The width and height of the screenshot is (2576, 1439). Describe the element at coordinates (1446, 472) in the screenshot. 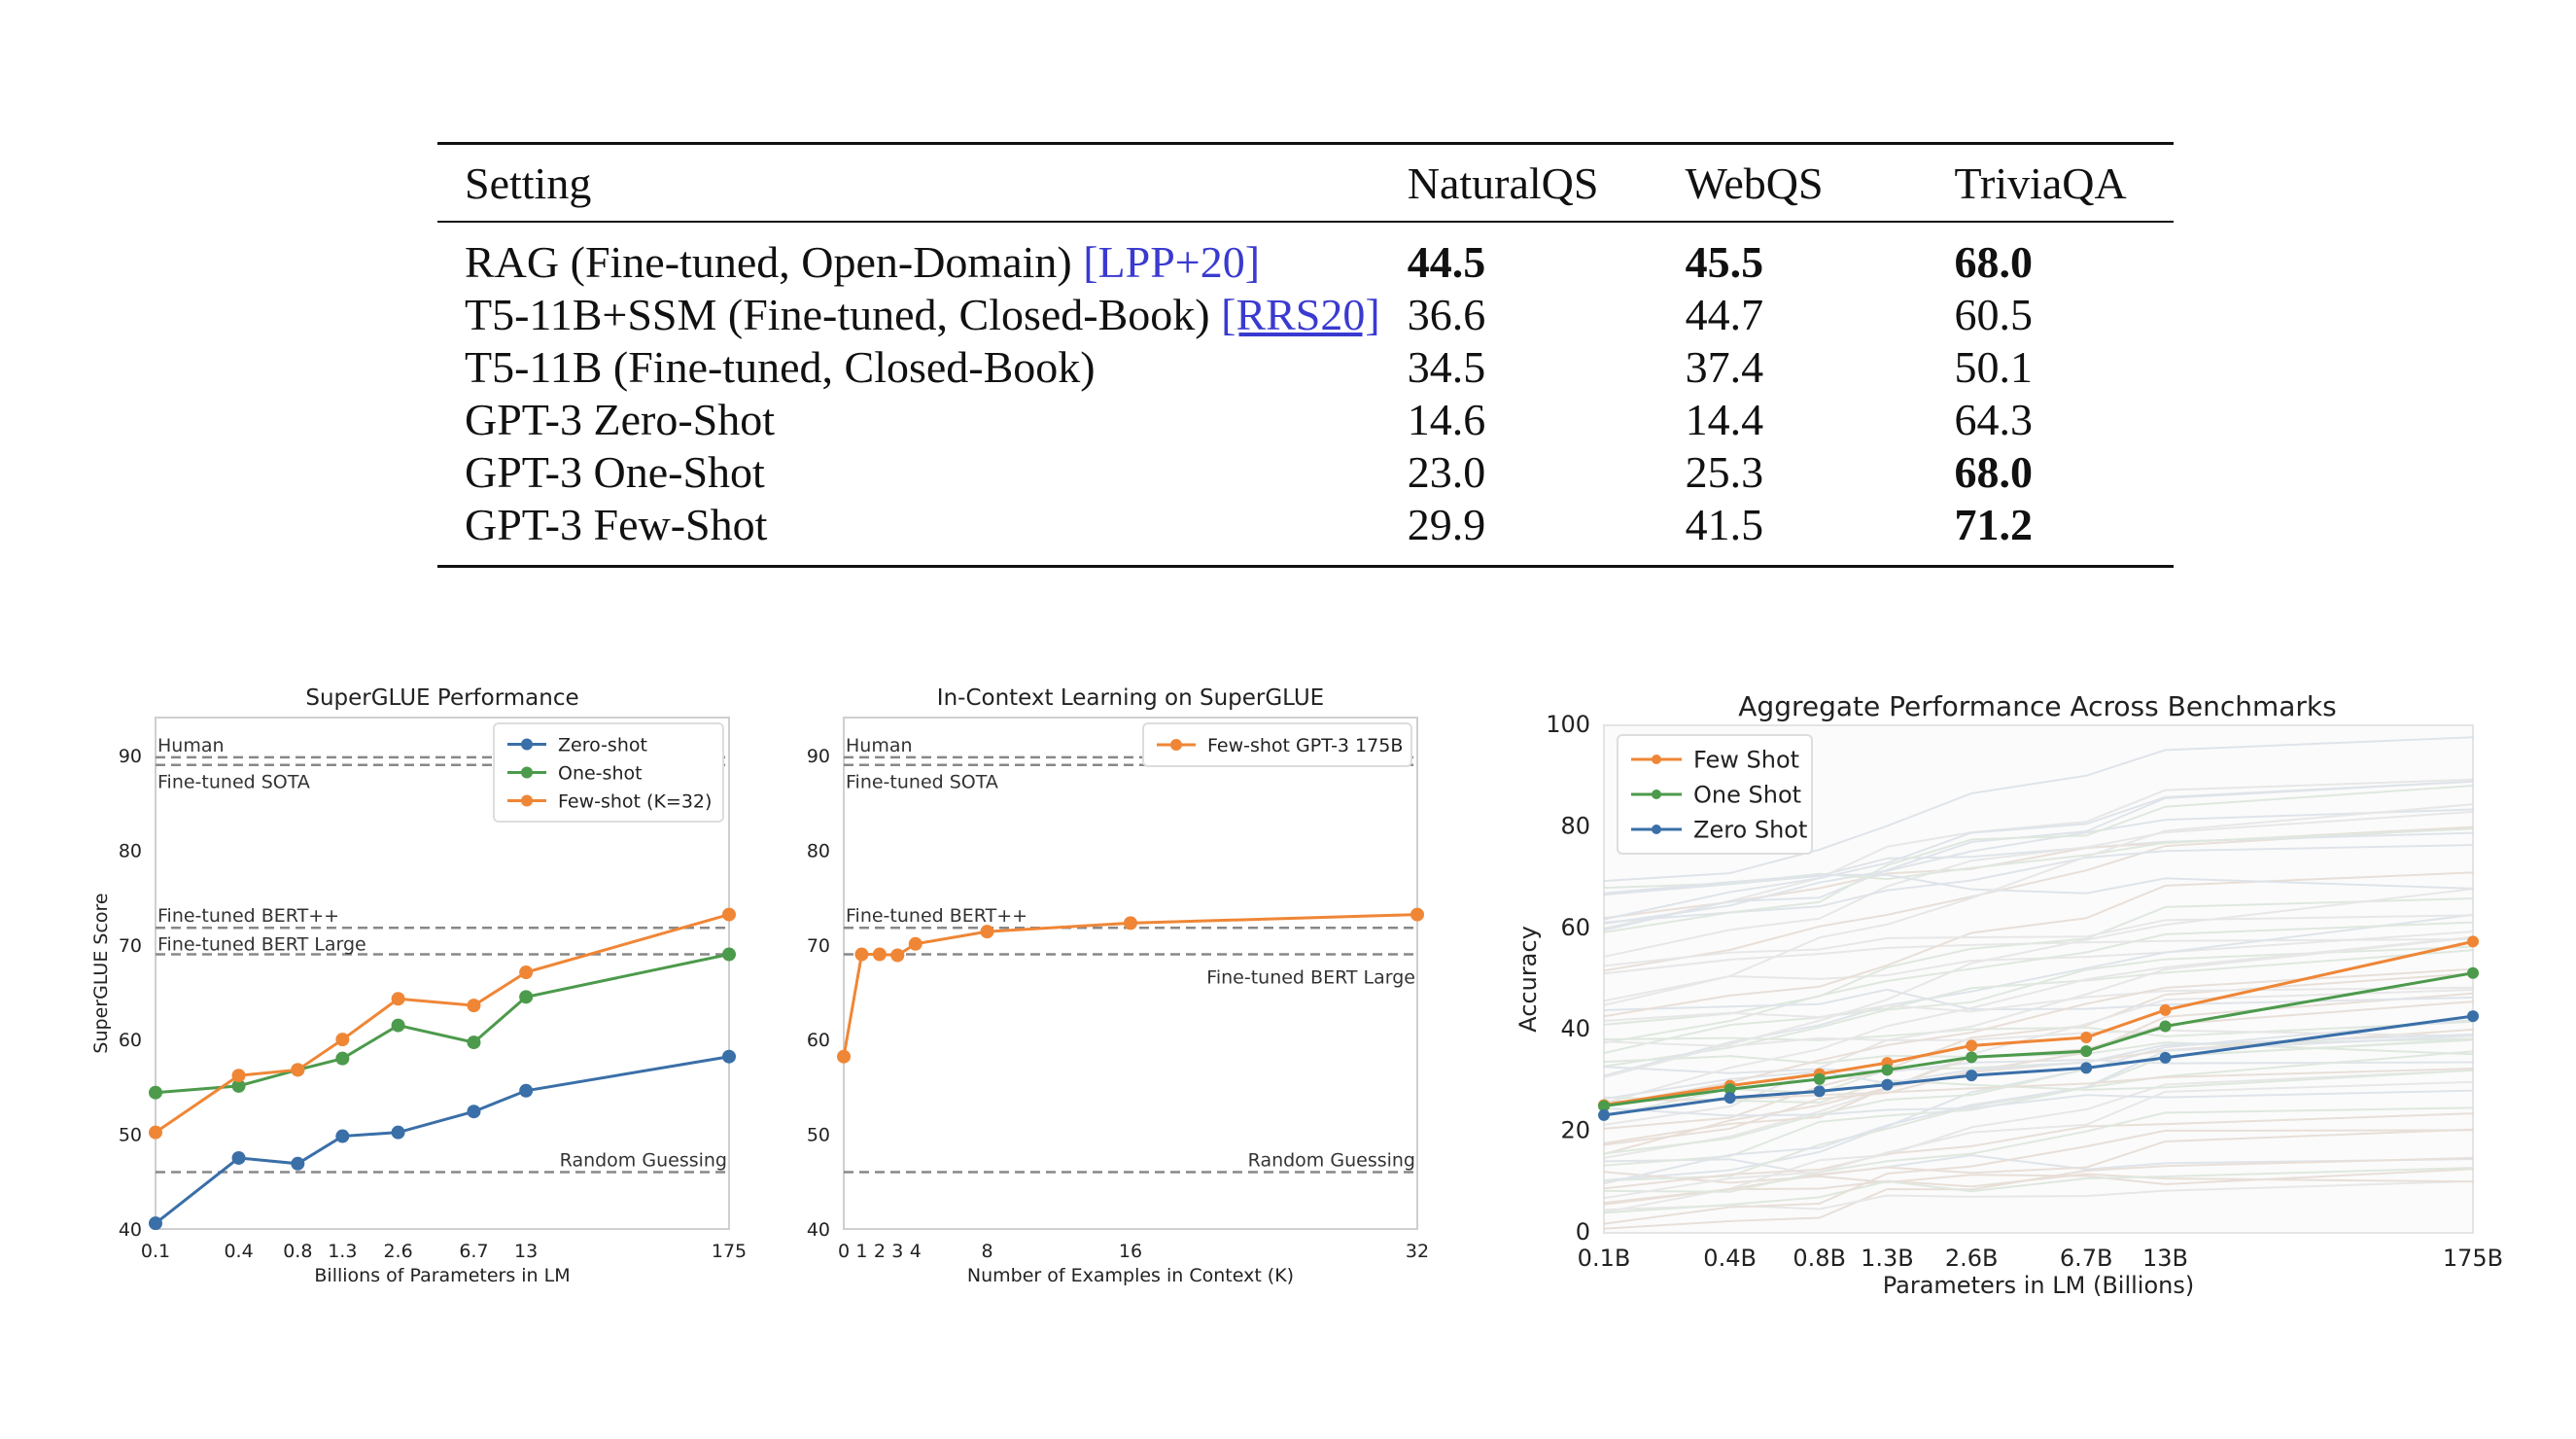

I see `value-cell: 23.0` at that location.